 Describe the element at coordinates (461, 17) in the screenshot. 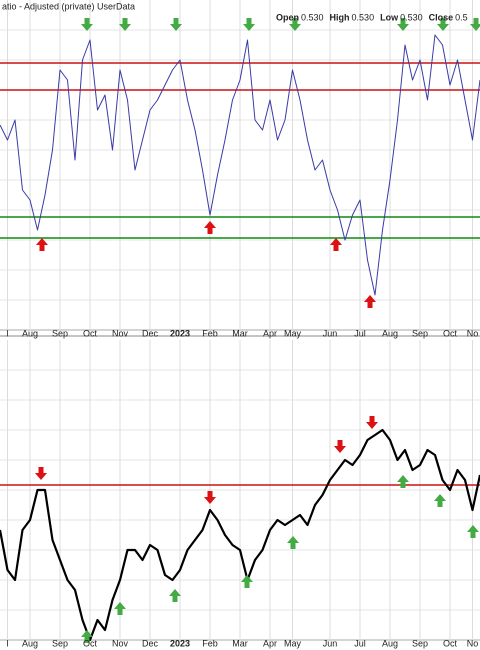

I see `quote-value: 0.5` at that location.